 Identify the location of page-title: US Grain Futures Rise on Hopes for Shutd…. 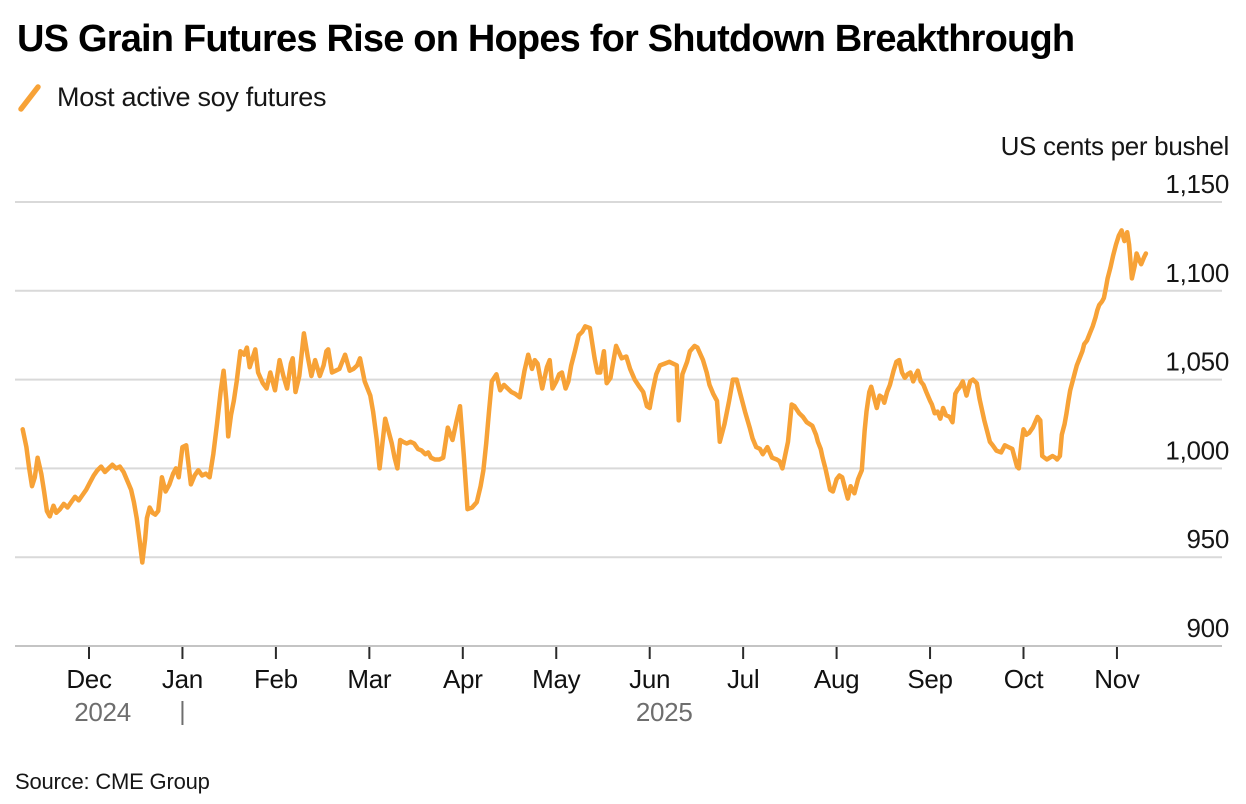
(546, 39).